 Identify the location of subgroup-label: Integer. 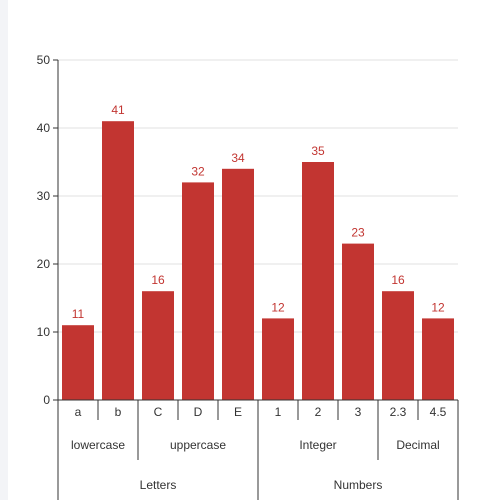
(317, 445).